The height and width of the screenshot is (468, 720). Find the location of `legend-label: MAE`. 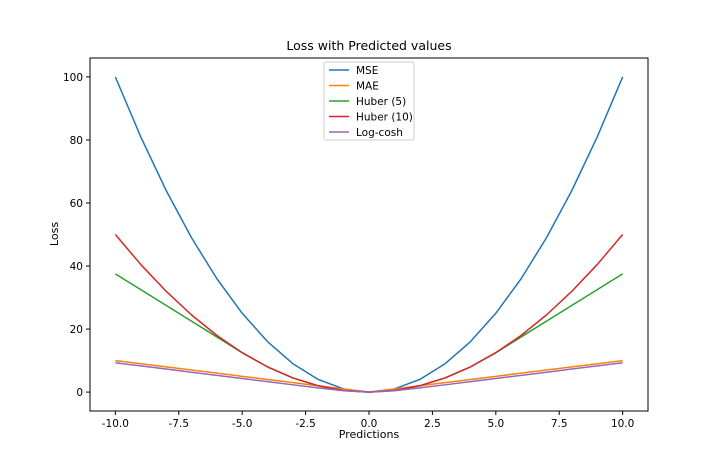

legend-label: MAE is located at coordinates (367, 87).